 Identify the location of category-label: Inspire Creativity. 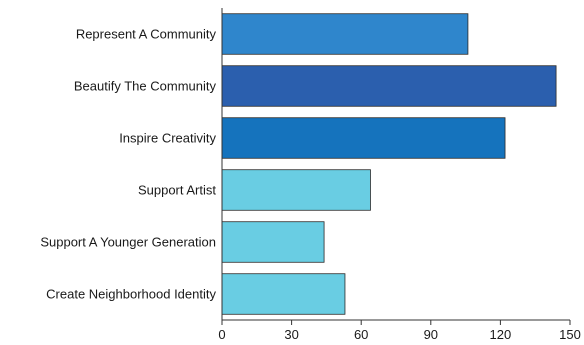
(167, 138).